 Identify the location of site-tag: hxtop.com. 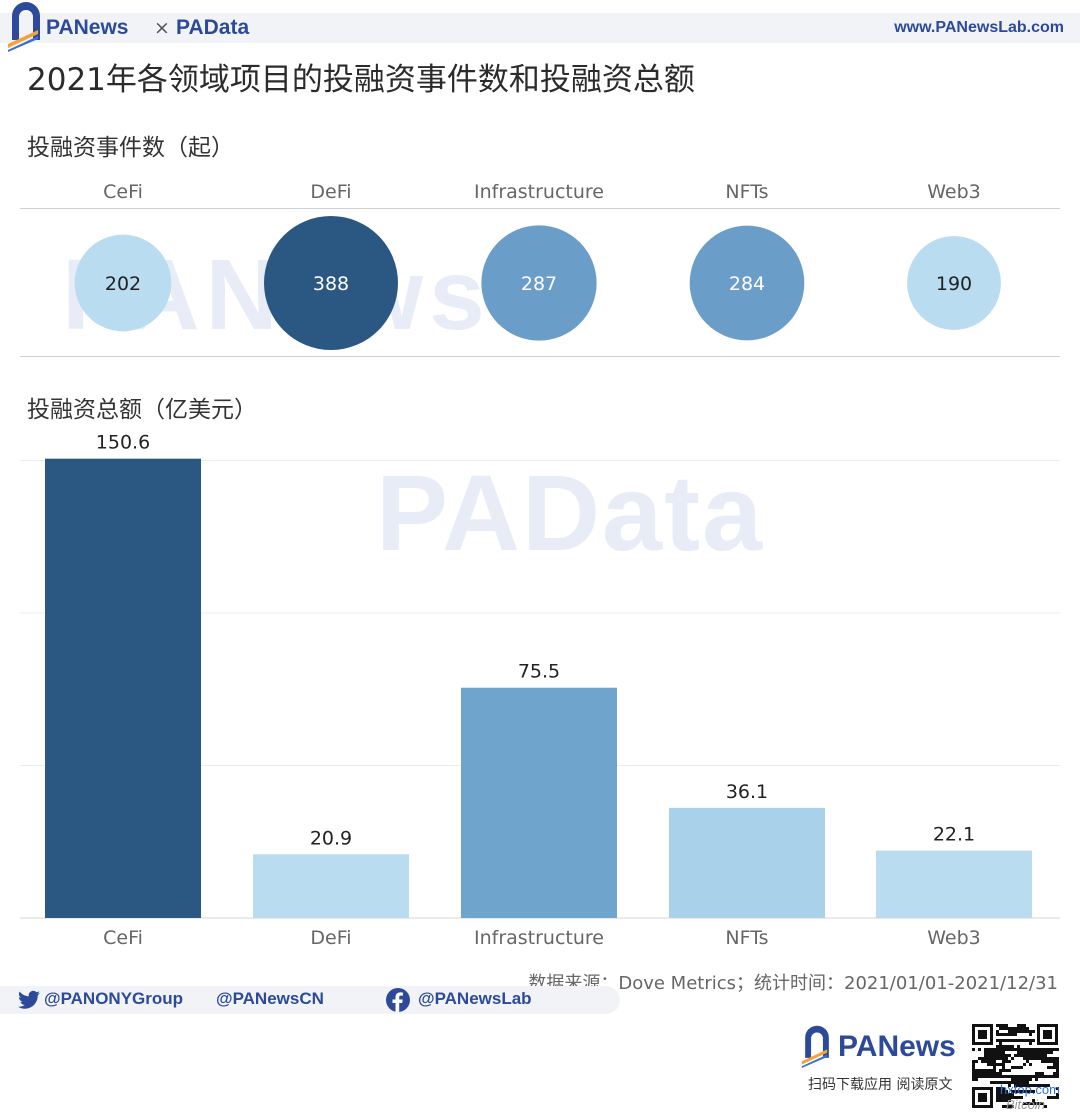
(1030, 1089).